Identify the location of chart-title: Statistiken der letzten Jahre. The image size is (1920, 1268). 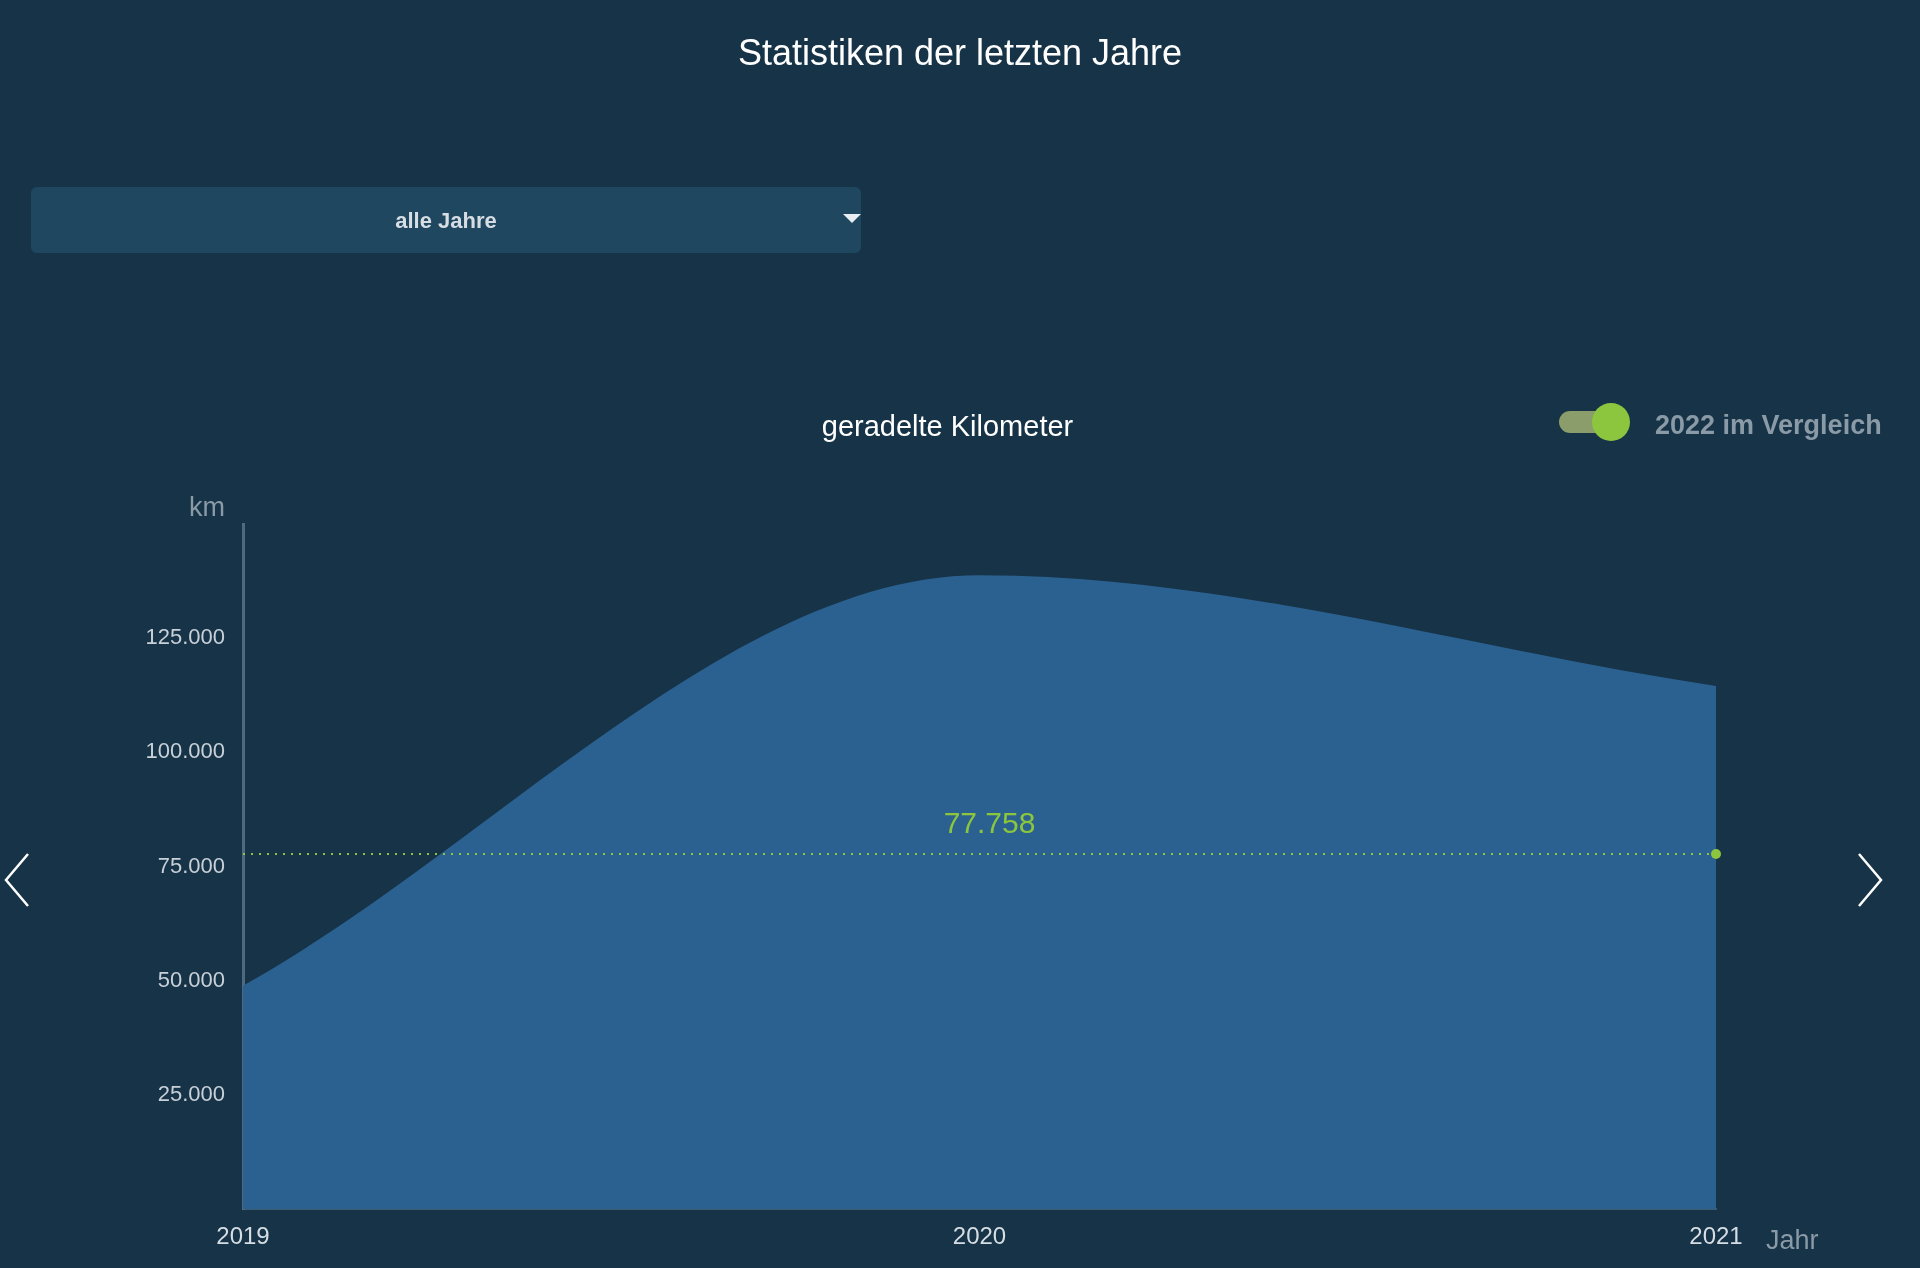
(960, 53).